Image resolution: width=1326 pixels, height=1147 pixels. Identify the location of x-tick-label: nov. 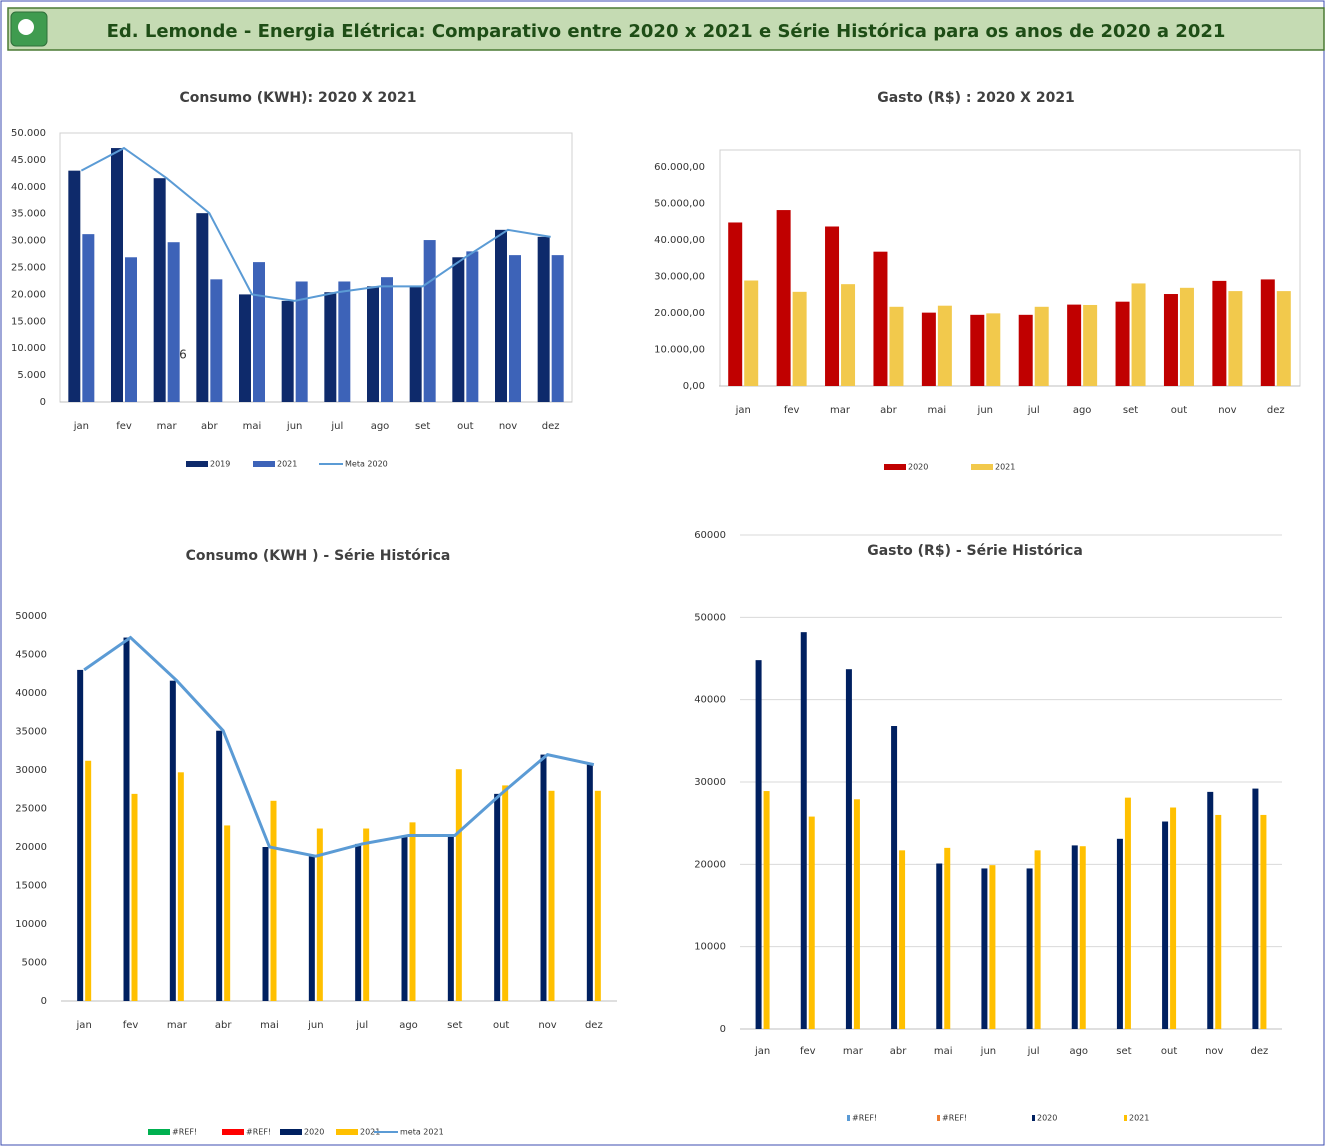
(508, 426).